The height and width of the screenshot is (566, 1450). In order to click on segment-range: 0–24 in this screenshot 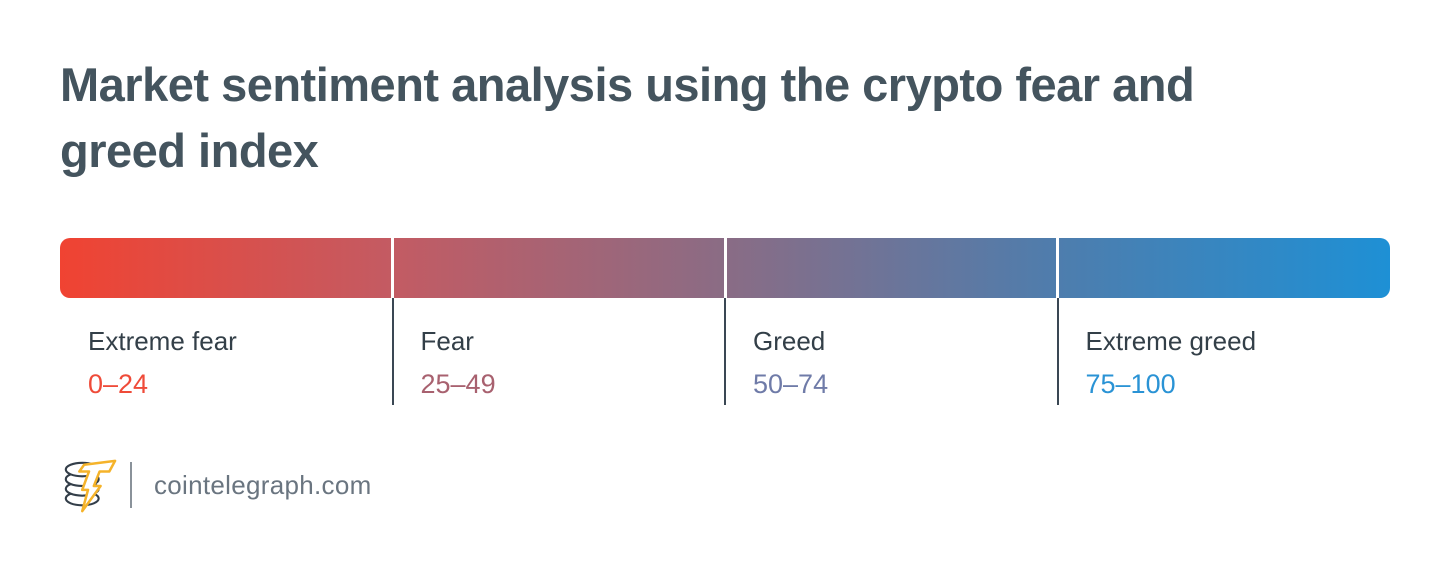, I will do `click(118, 384)`.